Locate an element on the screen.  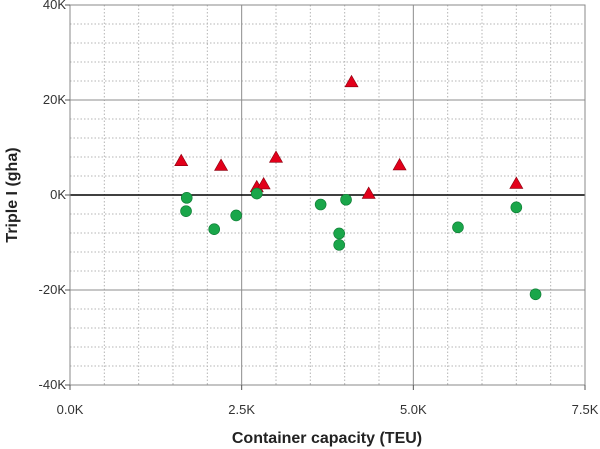
x-tick-label: 0.0K is located at coordinates (70, 409).